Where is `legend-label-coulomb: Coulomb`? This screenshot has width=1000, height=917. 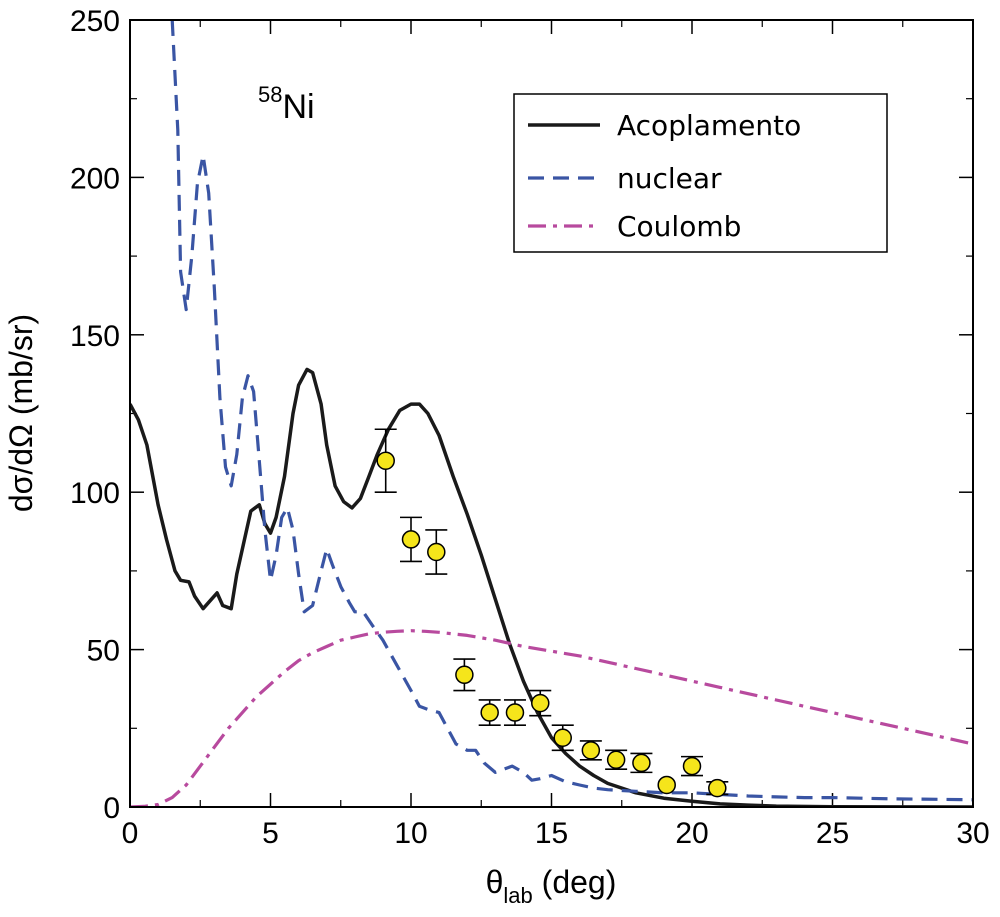 legend-label-coulomb: Coulomb is located at coordinates (679, 226).